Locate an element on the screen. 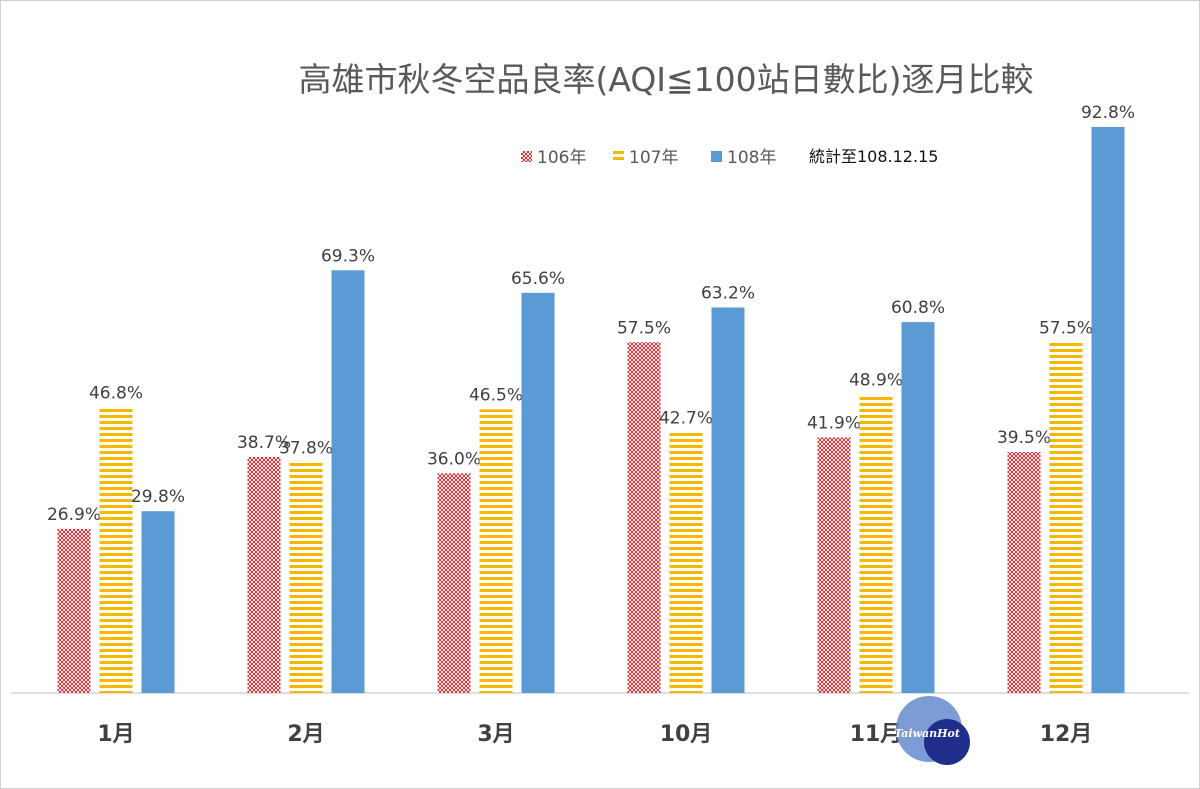  taiwanhot-watermark-logo: TaiwanHot is located at coordinates (932, 730).